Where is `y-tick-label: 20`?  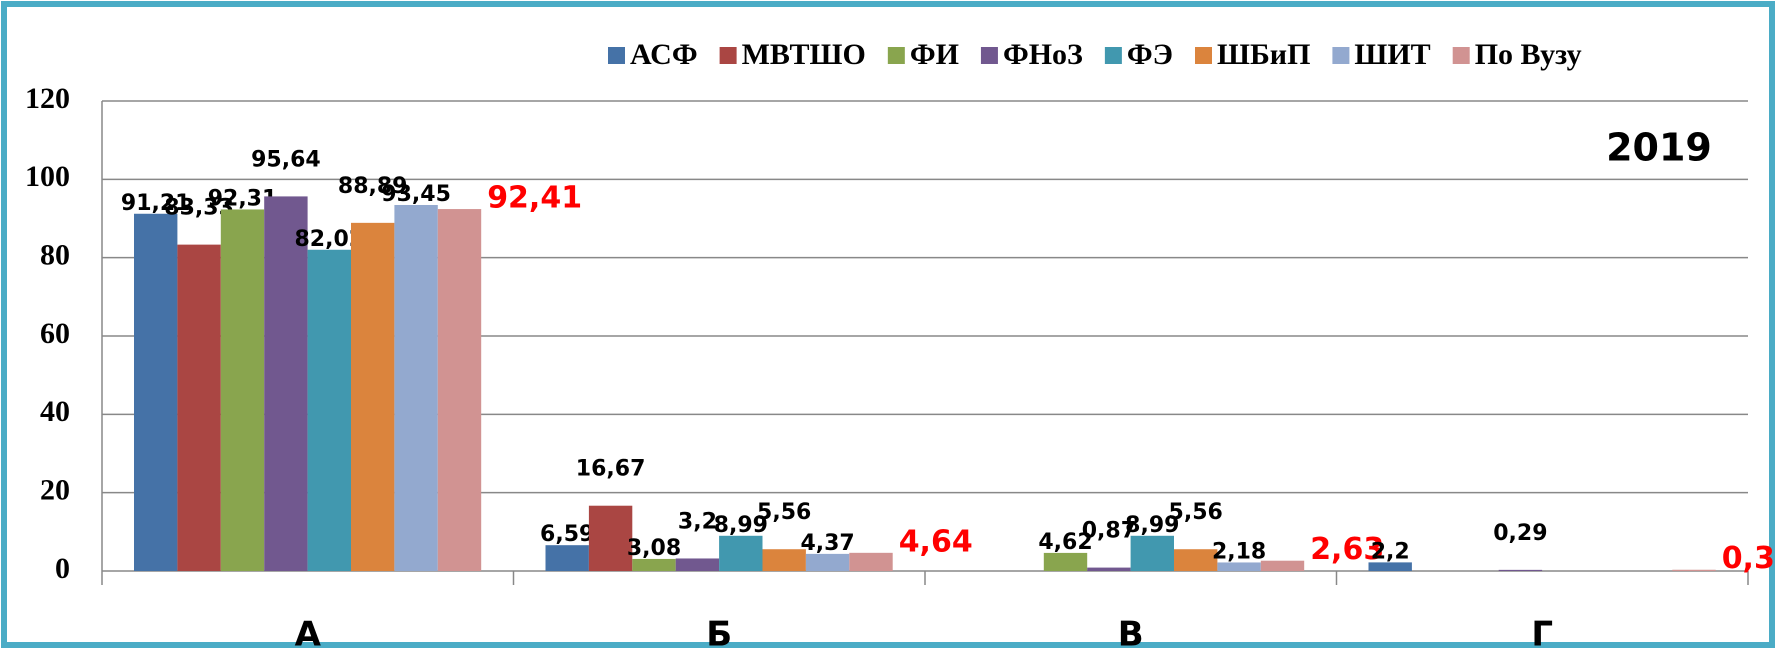 y-tick-label: 20 is located at coordinates (55, 490).